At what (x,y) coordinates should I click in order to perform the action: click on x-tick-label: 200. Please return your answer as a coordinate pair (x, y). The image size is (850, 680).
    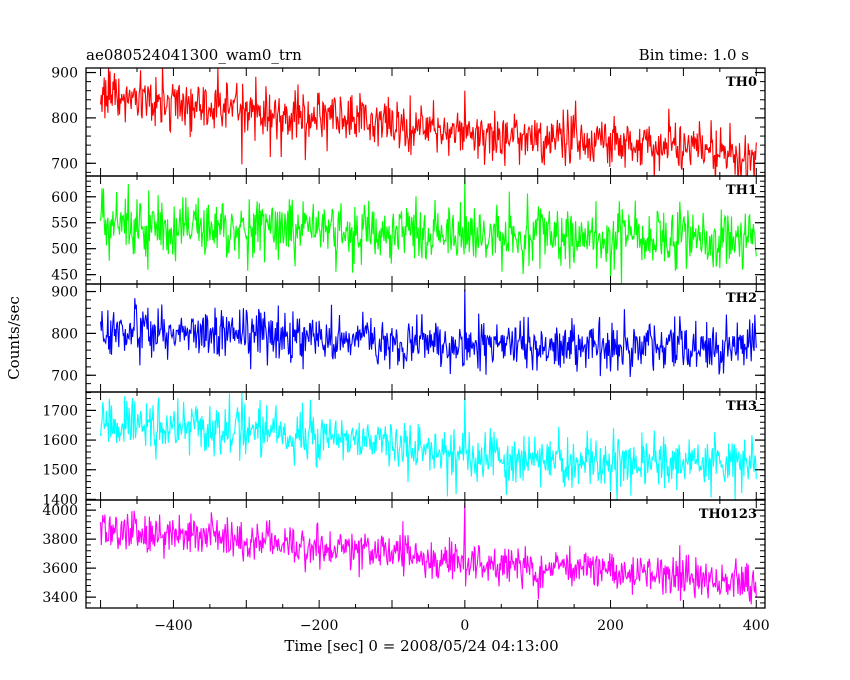
    Looking at the image, I should click on (610, 626).